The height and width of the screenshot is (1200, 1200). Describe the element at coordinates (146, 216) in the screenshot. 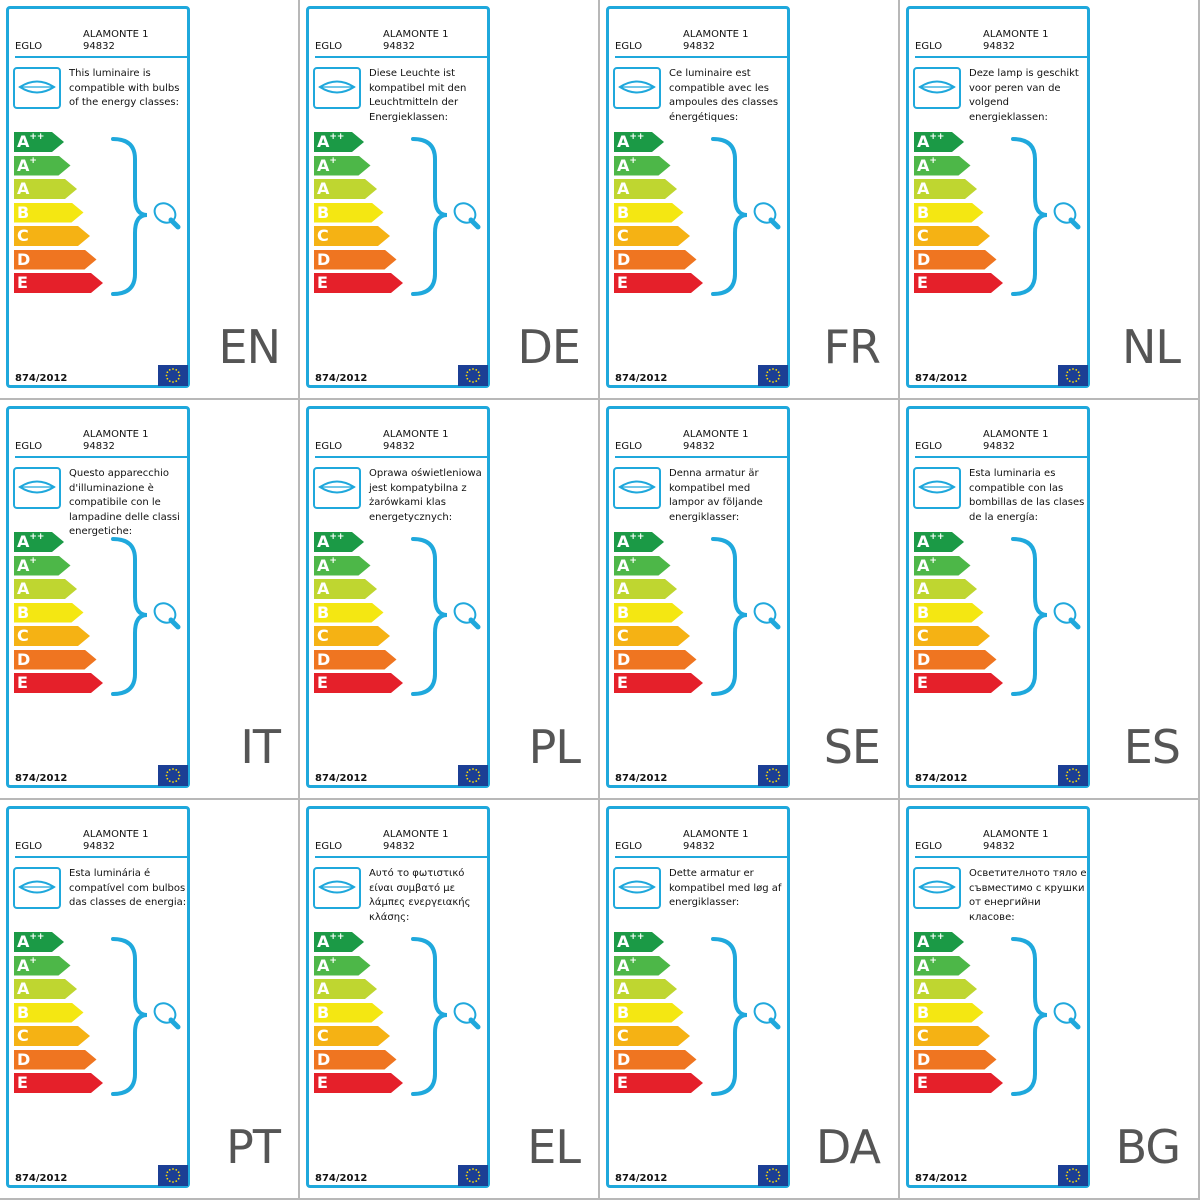

I see `brace-and-bulb` at that location.